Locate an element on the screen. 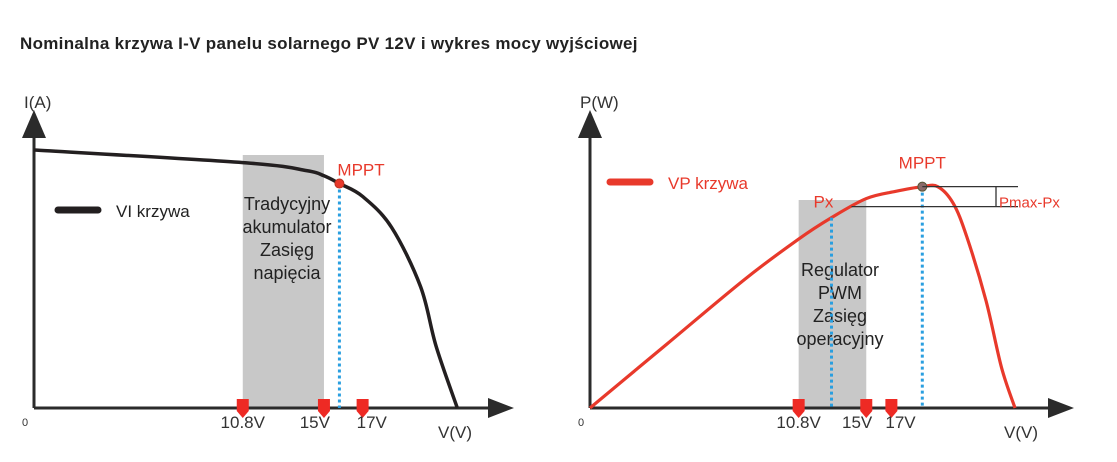 This screenshot has height=462, width=1117. chart2-px-label: Px is located at coordinates (824, 202).